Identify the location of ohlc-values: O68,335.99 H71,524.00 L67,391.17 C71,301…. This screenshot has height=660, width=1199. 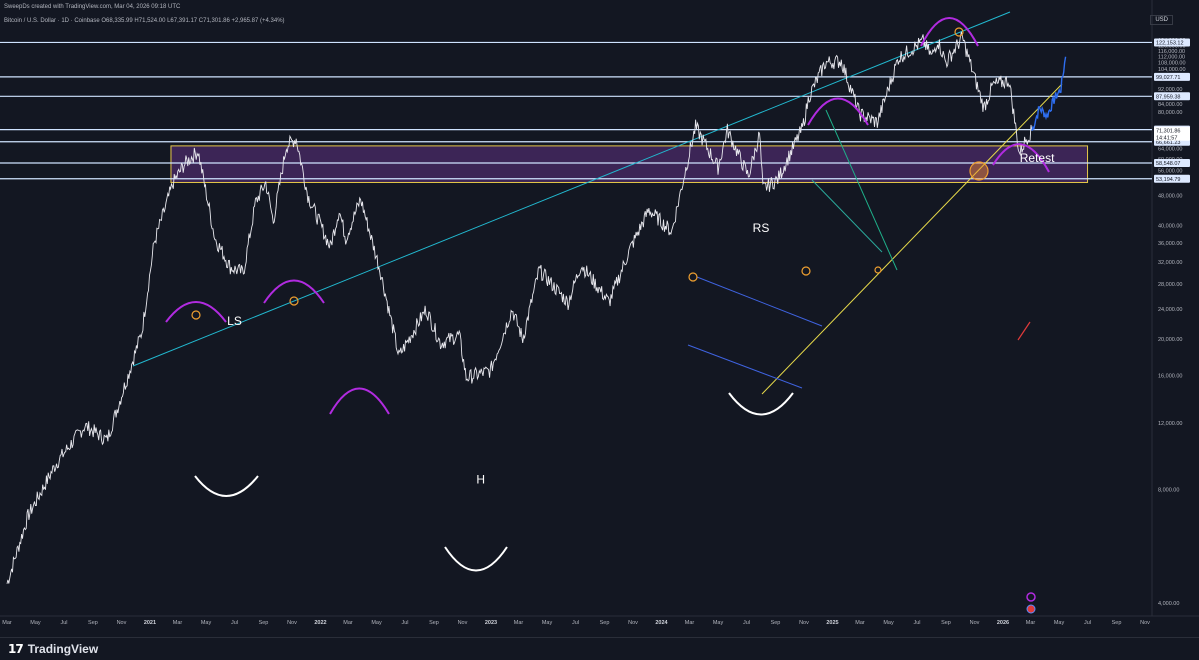
(193, 21).